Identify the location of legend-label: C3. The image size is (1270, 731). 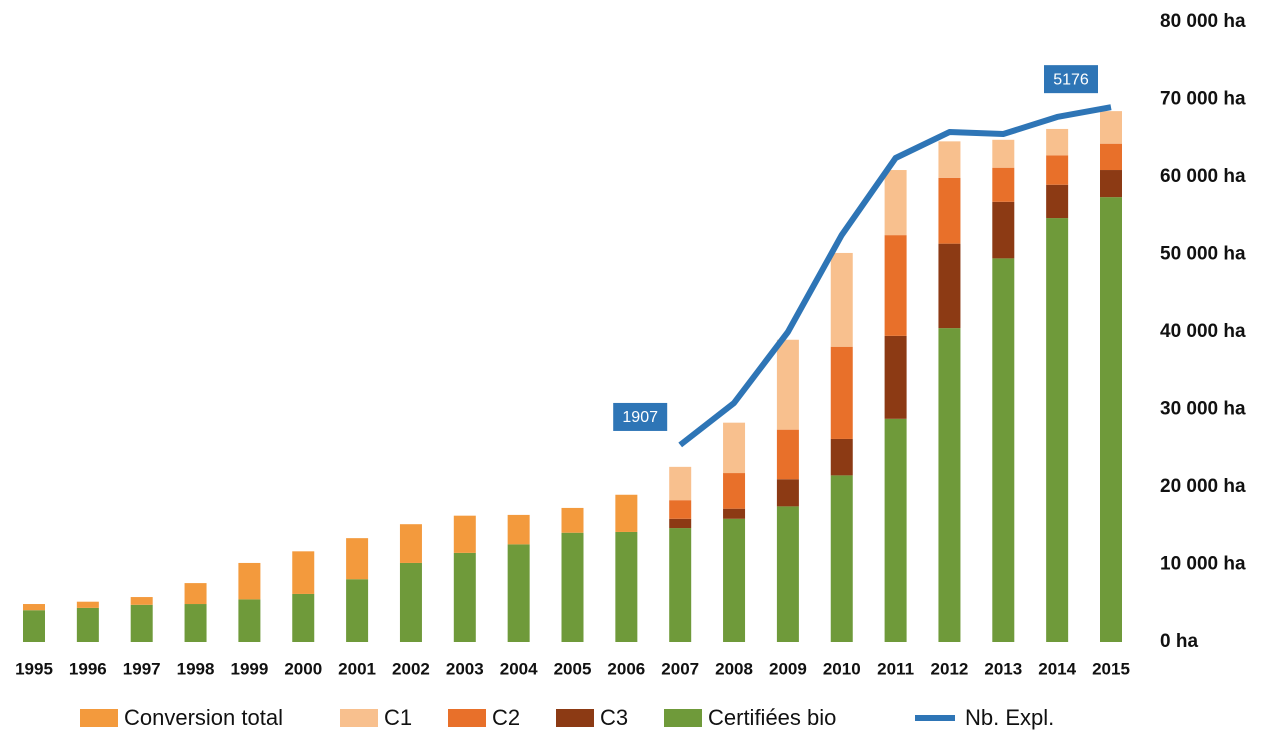
(614, 717).